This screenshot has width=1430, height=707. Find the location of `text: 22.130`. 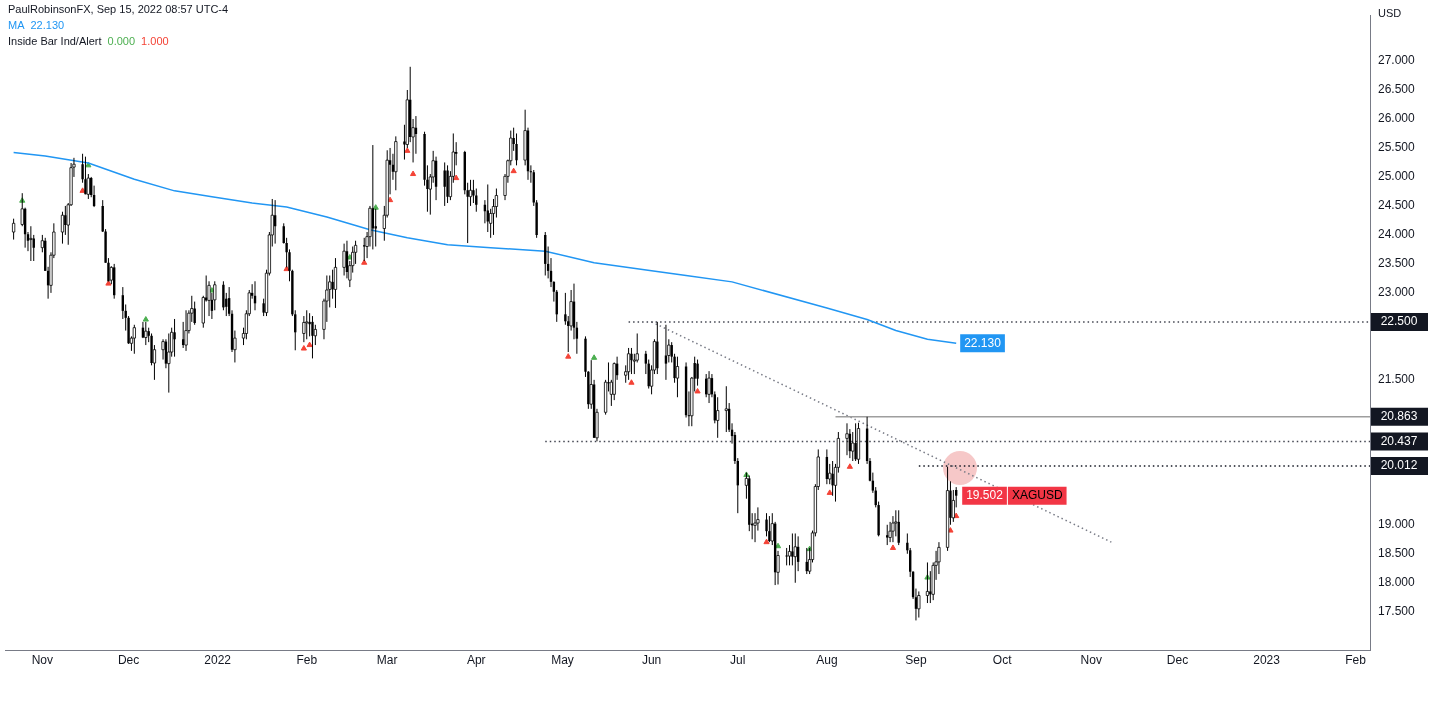

text: 22.130 is located at coordinates (47, 25).